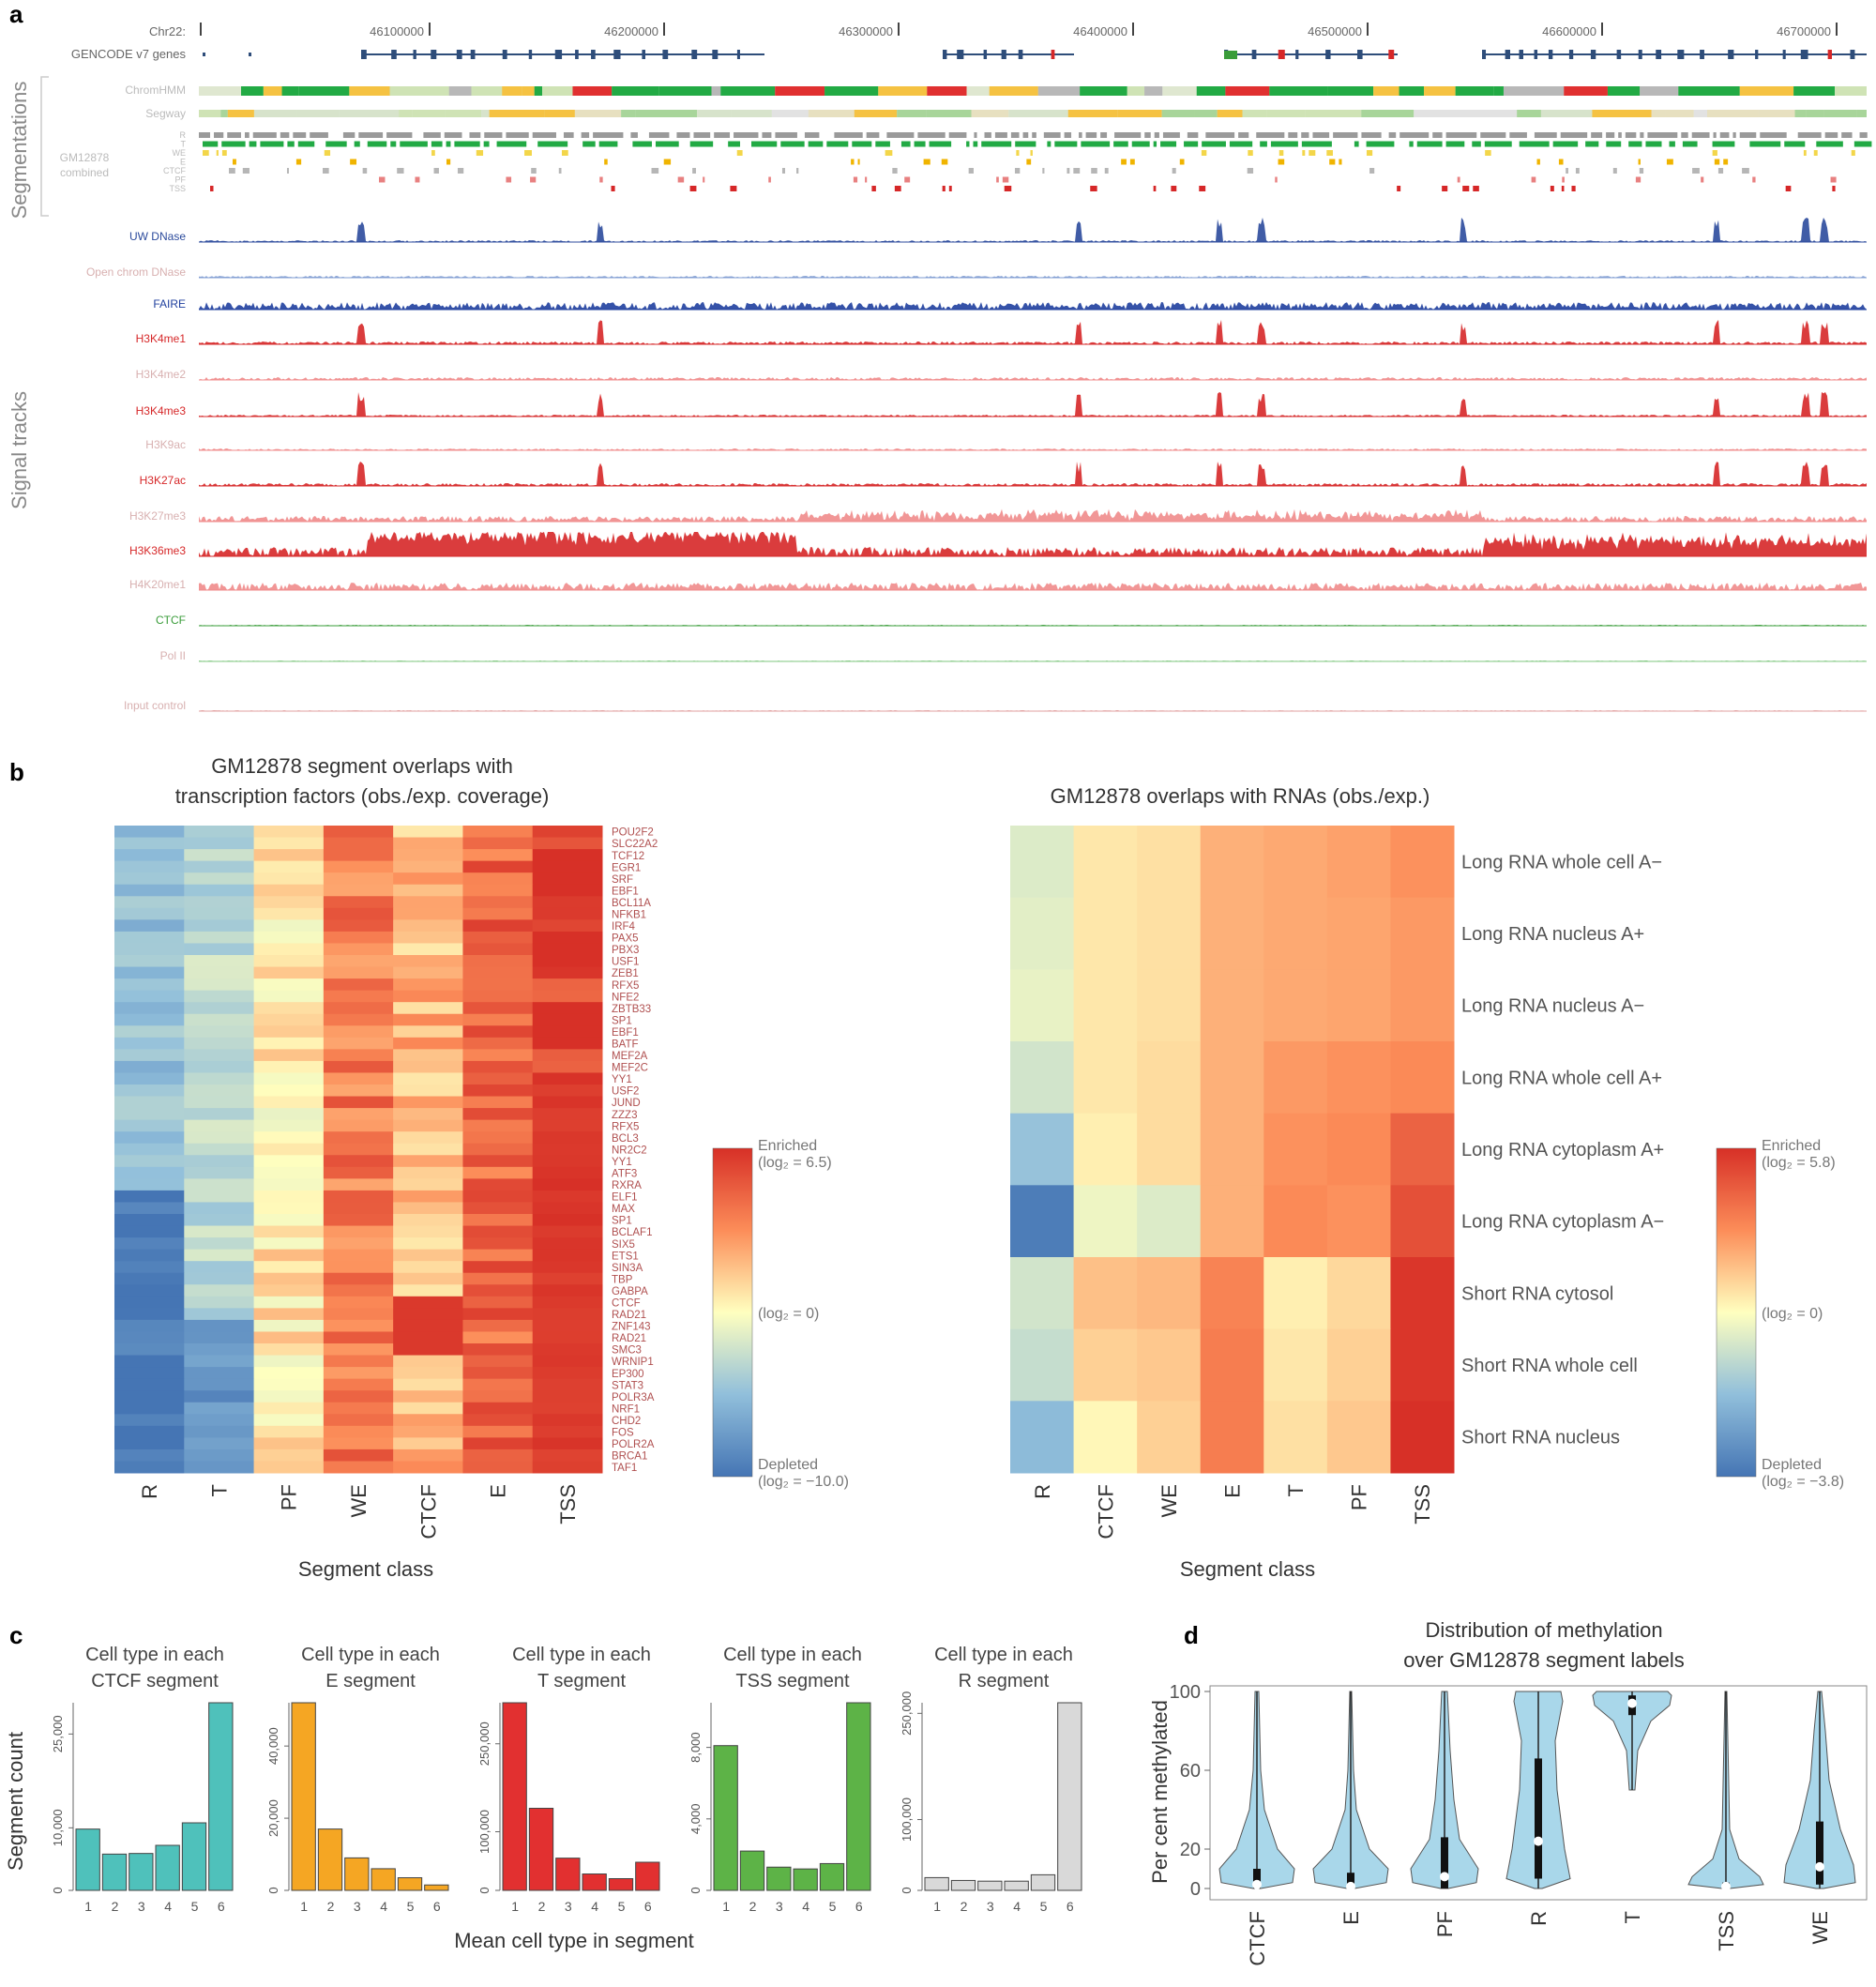 This screenshot has height=1987, width=1876. What do you see at coordinates (627, 1385) in the screenshot?
I see `tf-row-label: STAT3` at bounding box center [627, 1385].